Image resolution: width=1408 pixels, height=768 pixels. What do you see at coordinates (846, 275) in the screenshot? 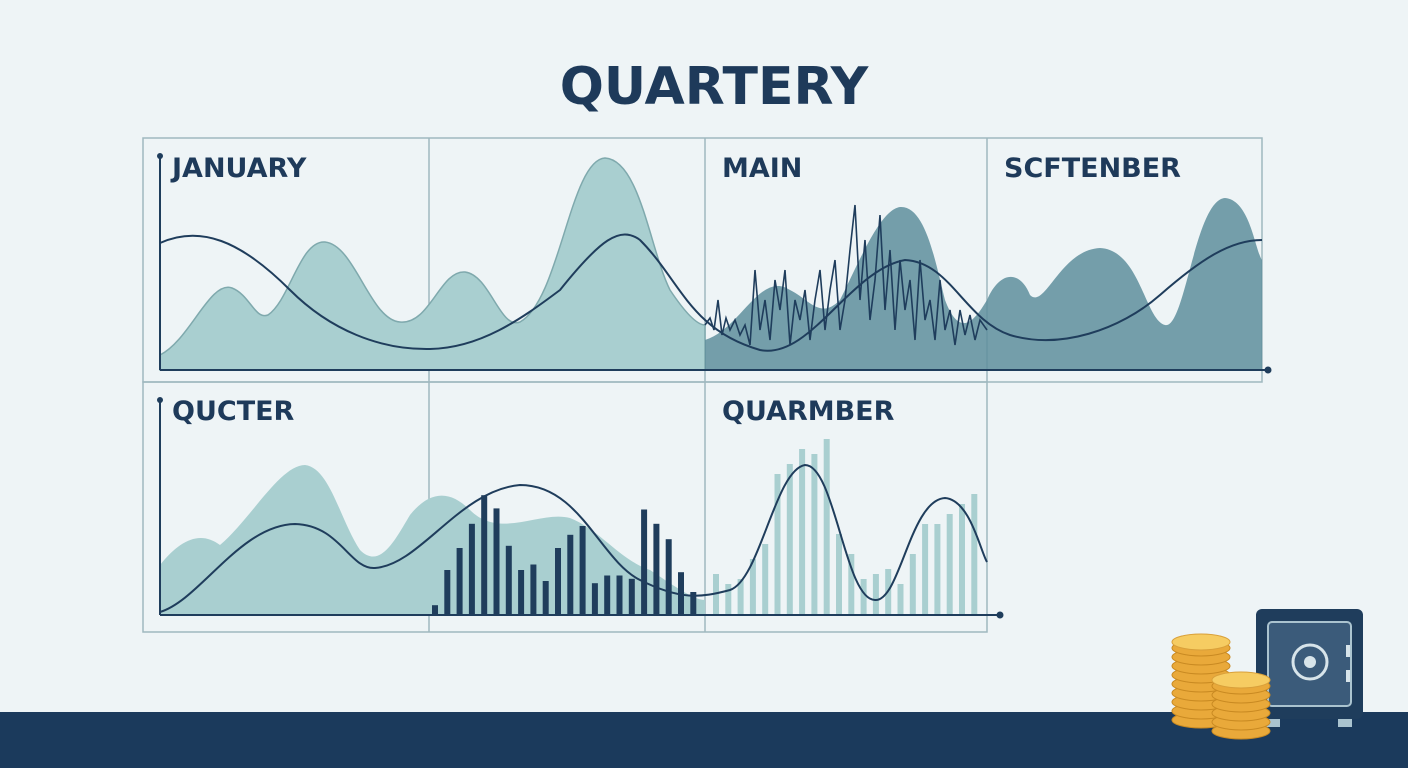
I see `wave-line` at bounding box center [846, 275].